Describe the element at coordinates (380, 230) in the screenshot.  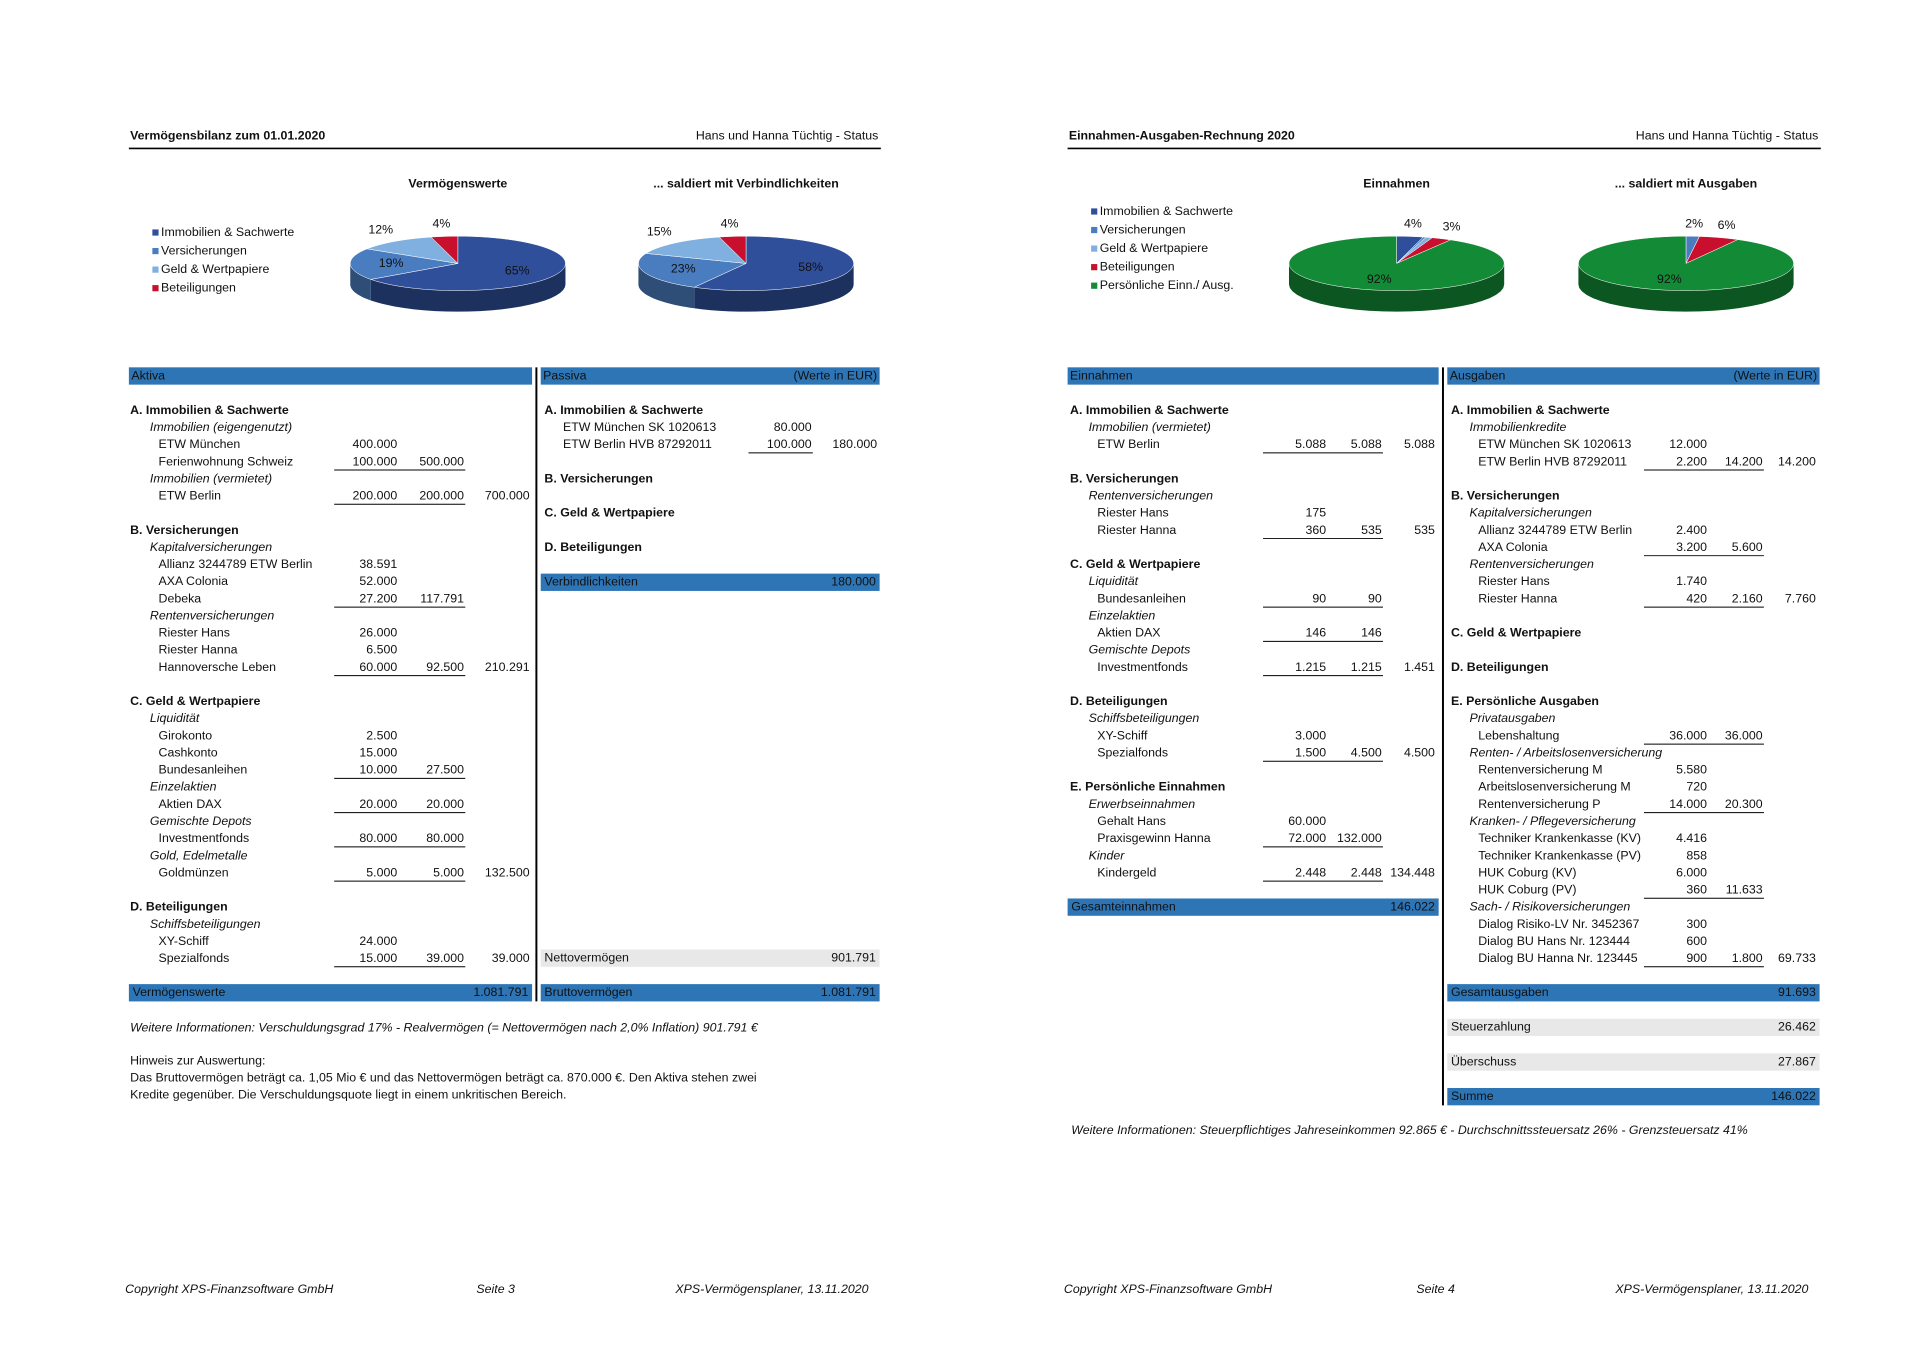
I see `pie-label: 12%` at that location.